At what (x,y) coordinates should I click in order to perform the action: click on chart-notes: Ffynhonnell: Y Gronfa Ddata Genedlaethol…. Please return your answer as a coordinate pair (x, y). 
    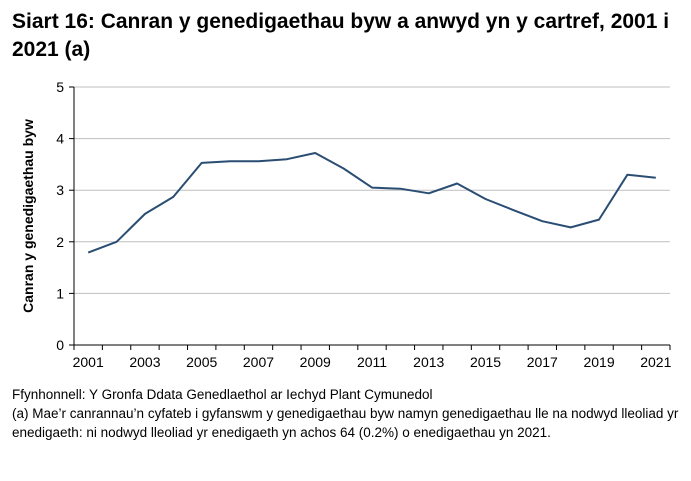
    Looking at the image, I should click on (347, 413).